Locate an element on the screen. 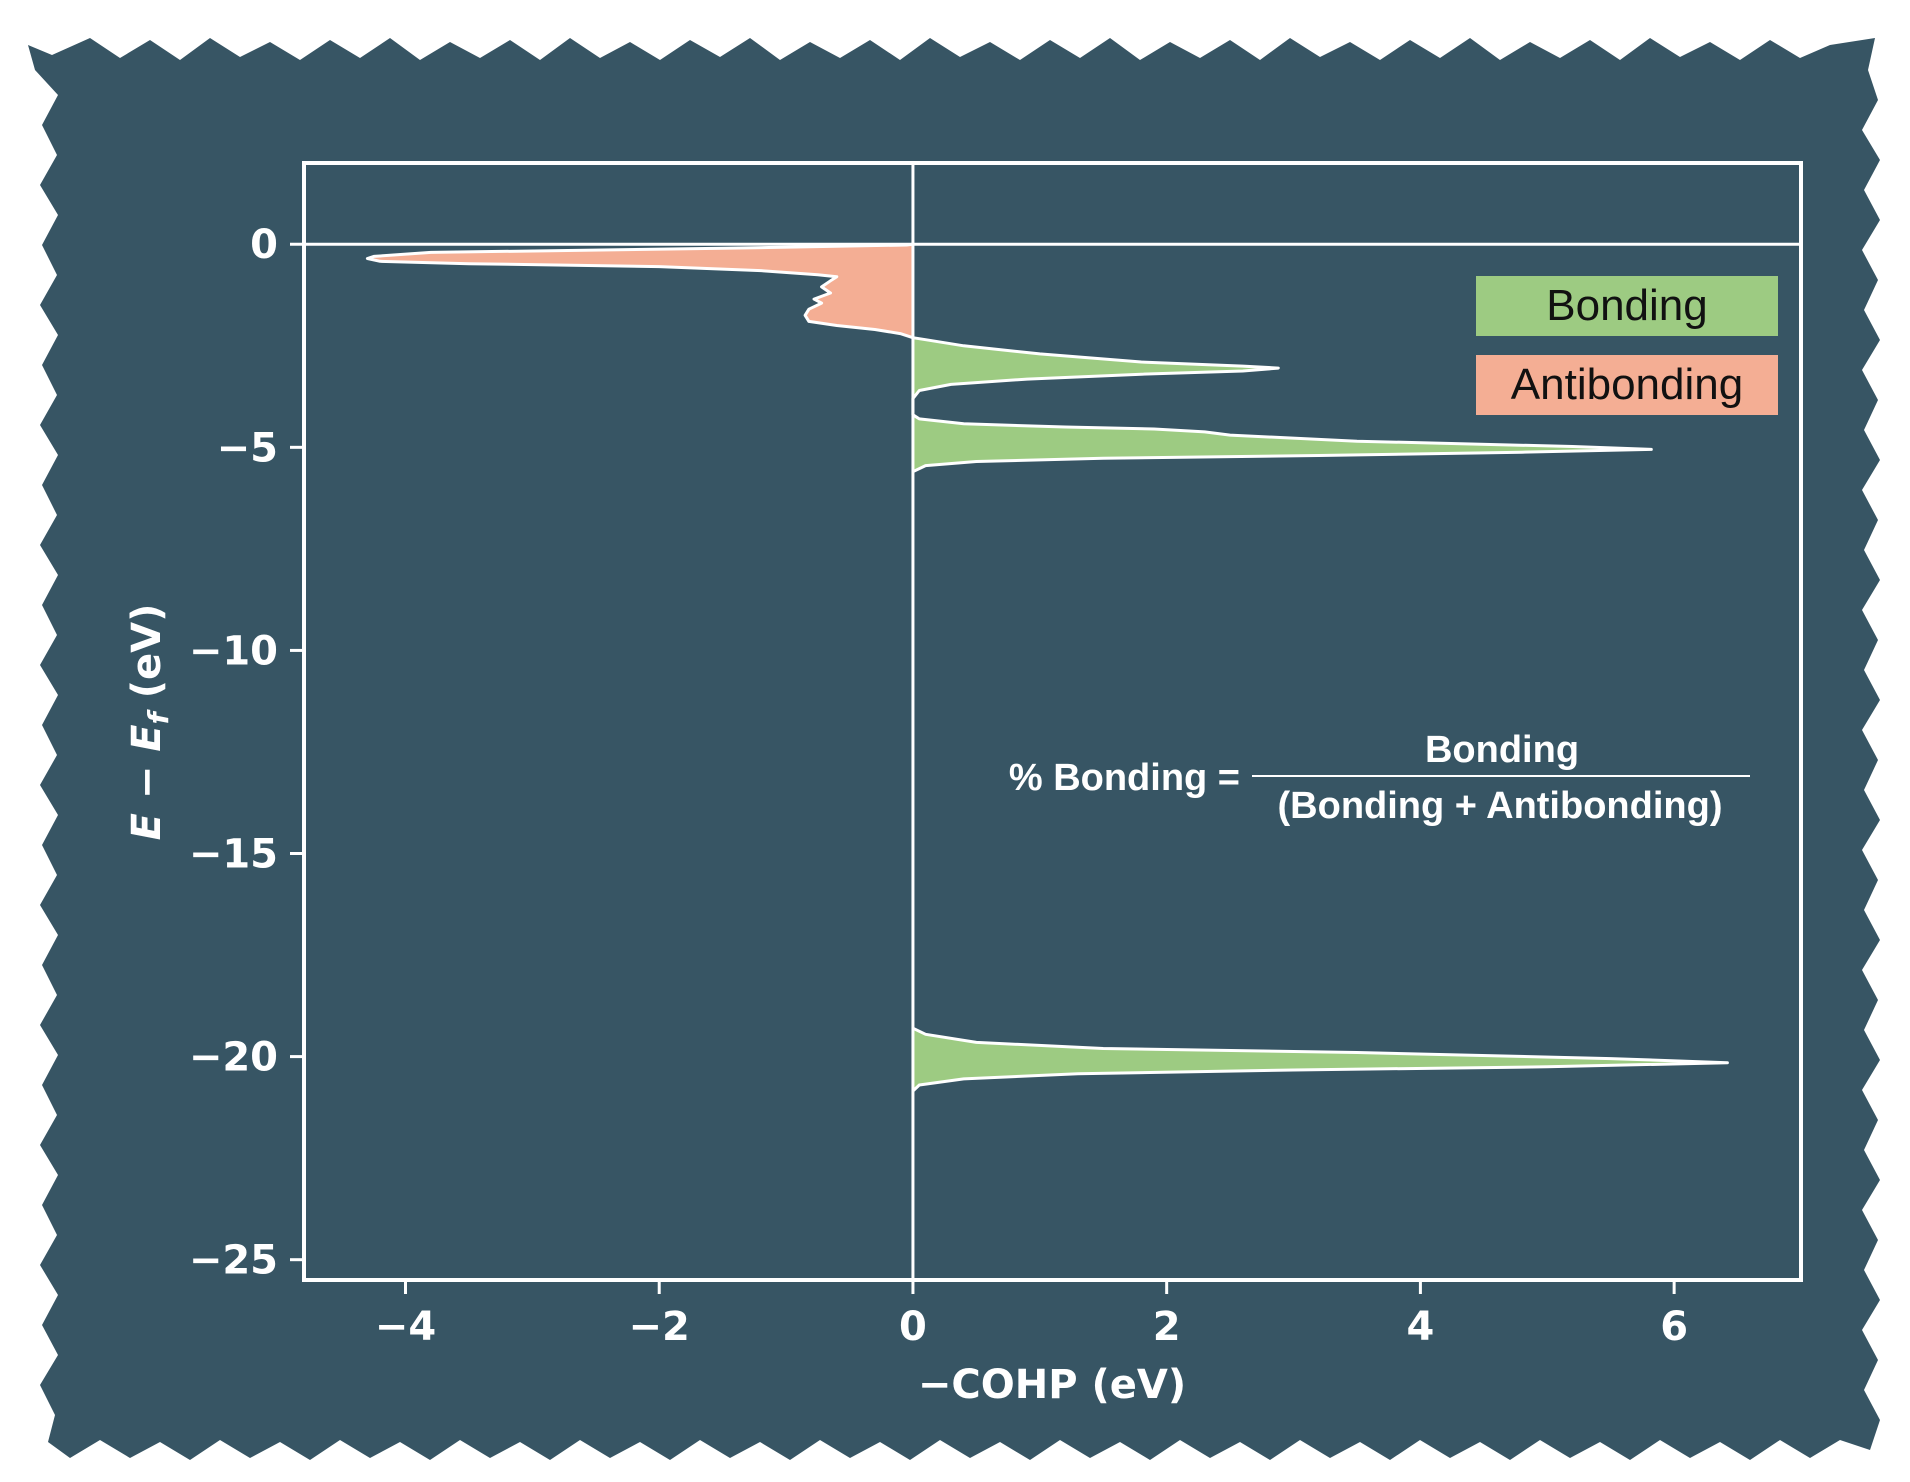 The height and width of the screenshot is (1482, 1910). legend-label-bonding: Bonding is located at coordinates (1626, 305).